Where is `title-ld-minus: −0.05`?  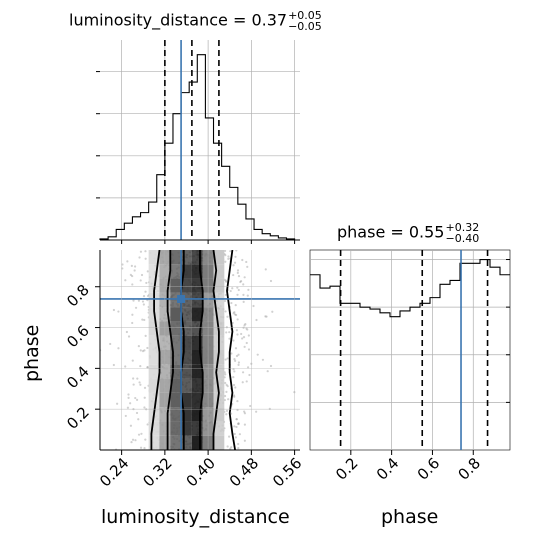 title-ld-minus: −0.05 is located at coordinates (305, 26).